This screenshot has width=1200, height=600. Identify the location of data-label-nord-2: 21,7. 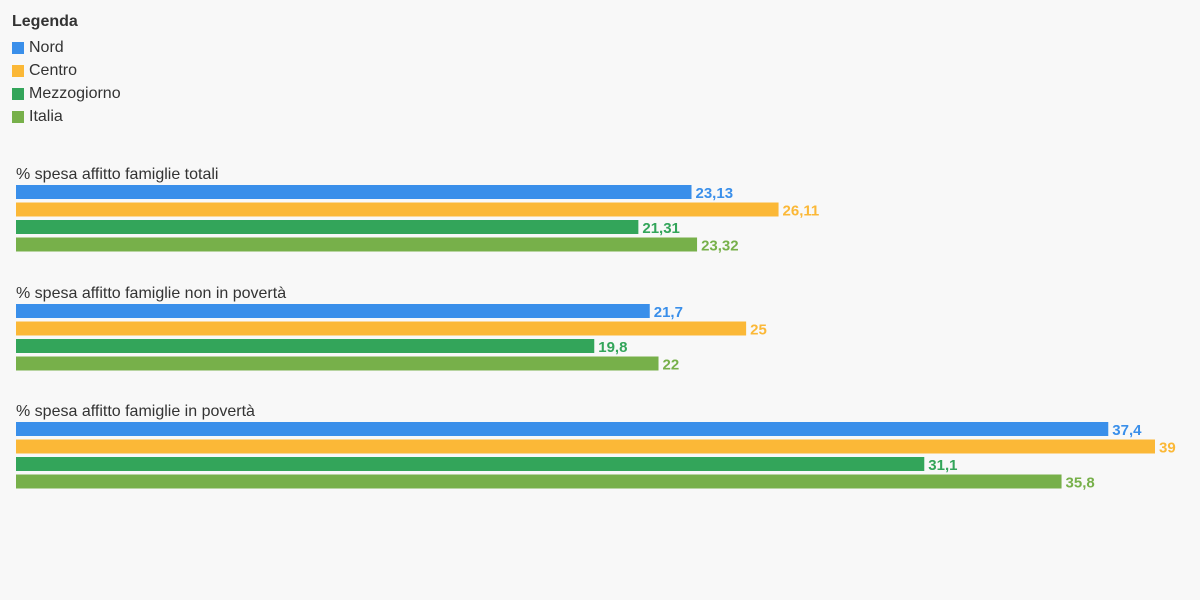
(668, 312).